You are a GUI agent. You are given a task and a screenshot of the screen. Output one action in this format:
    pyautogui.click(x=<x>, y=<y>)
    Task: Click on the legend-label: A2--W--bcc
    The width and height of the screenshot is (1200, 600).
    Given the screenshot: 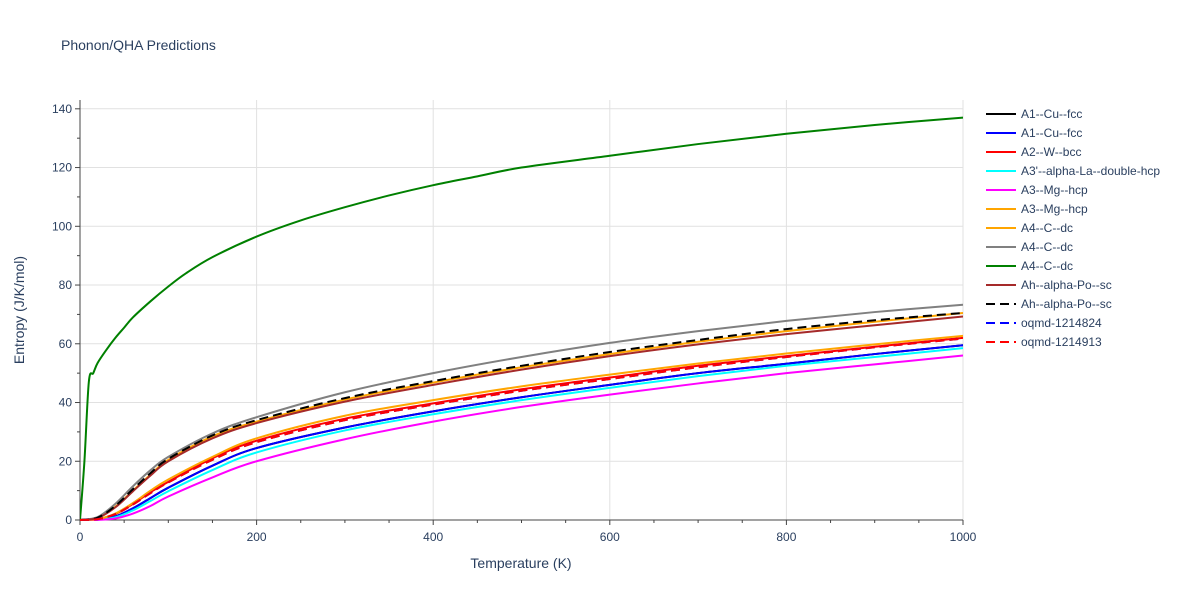 What is the action you would take?
    pyautogui.click(x=1051, y=152)
    